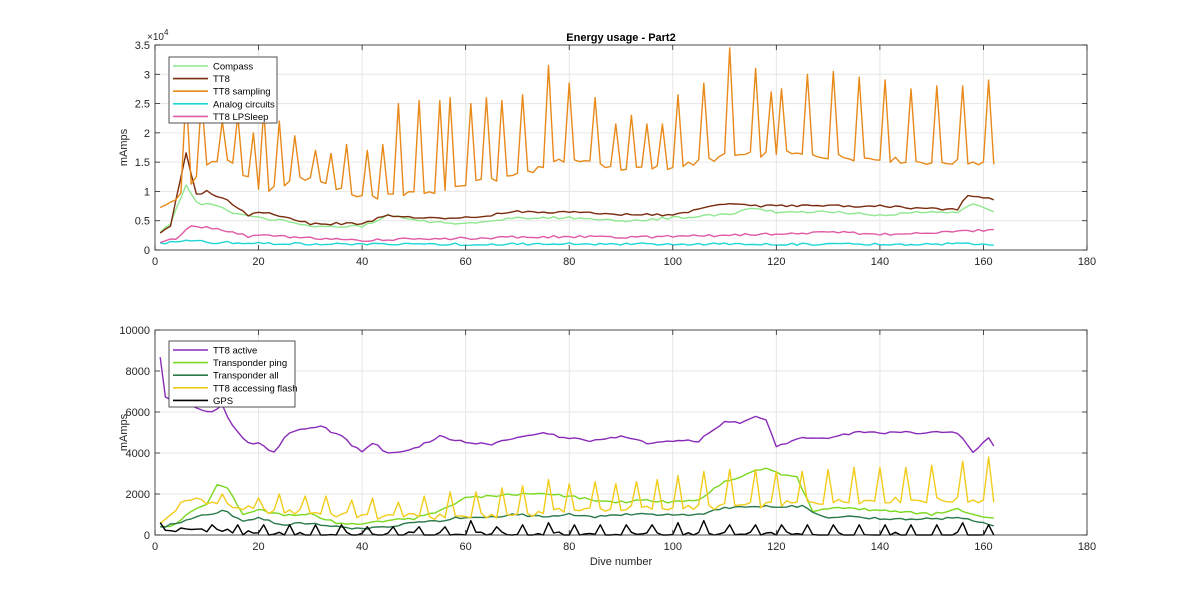 The height and width of the screenshot is (601, 1200). I want to click on legend-label: Transponder ping, so click(250, 363).